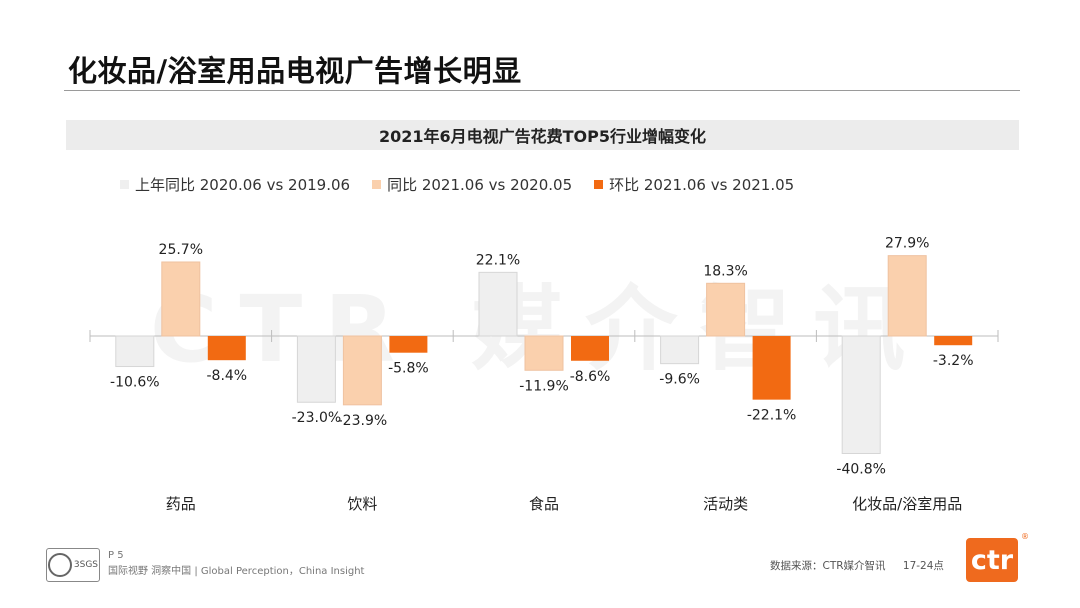 This screenshot has width=1080, height=608. Describe the element at coordinates (116, 555) in the screenshot. I see `page-number: P 5` at that location.